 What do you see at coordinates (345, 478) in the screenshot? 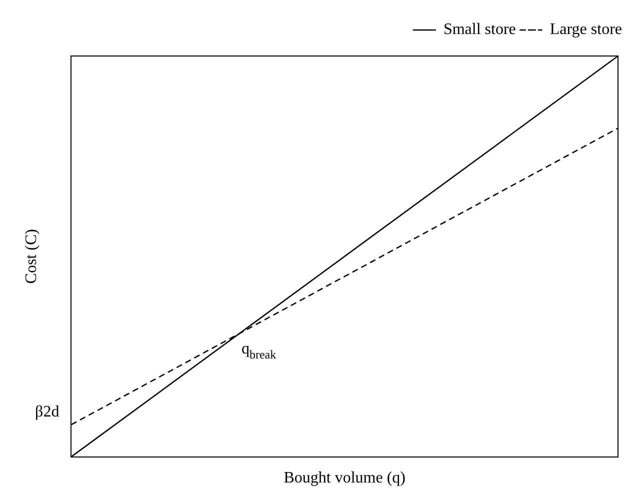
I see `x-axis-title: Bought volume (q)` at bounding box center [345, 478].